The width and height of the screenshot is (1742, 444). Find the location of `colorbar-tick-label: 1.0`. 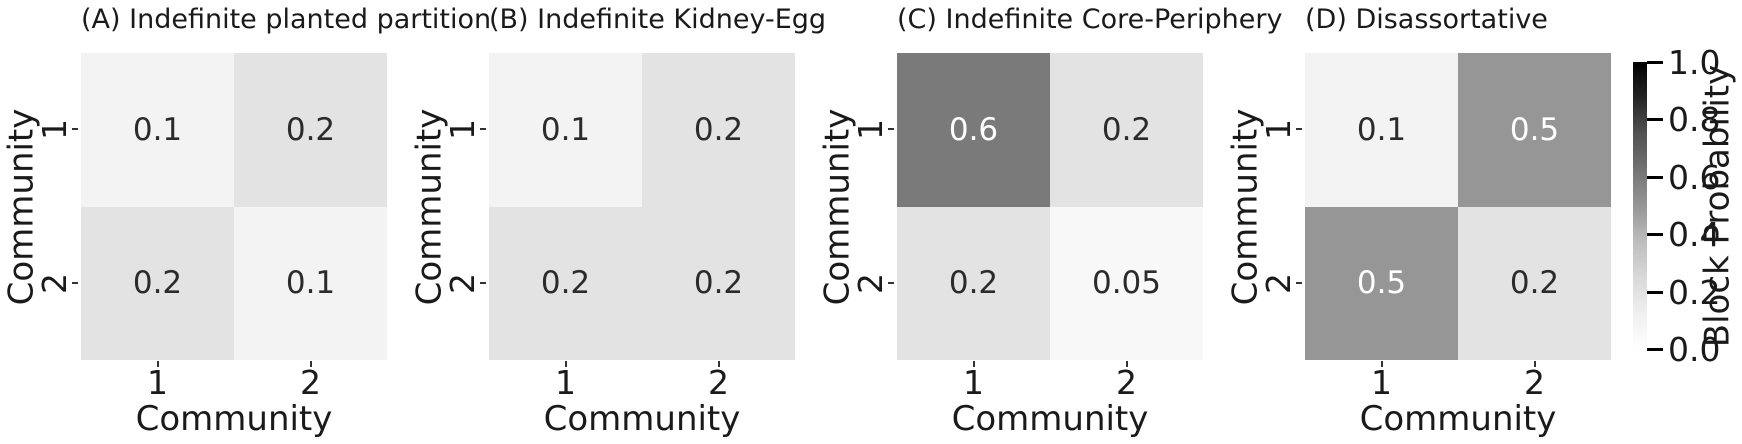

colorbar-tick-label: 1.0 is located at coordinates (1694, 62).